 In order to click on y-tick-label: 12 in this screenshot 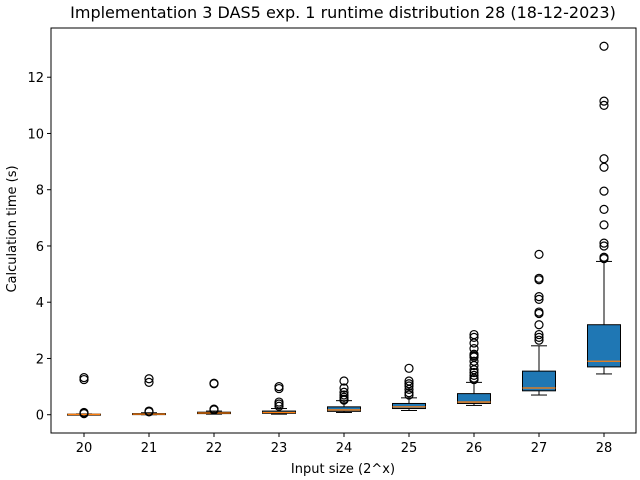, I will do `click(35, 78)`.